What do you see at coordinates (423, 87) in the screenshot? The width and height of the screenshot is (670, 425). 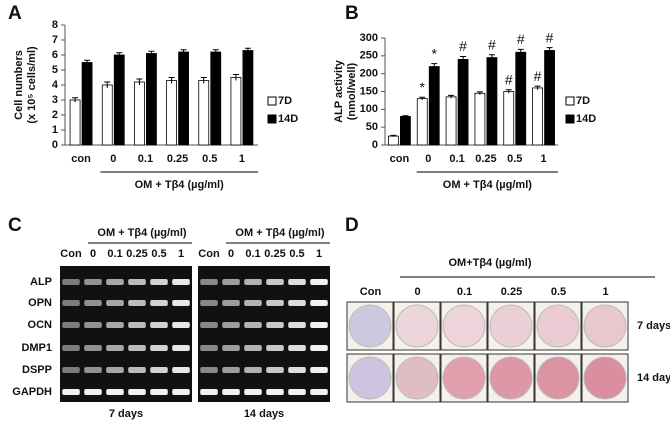 I see `significance-marker: *` at bounding box center [423, 87].